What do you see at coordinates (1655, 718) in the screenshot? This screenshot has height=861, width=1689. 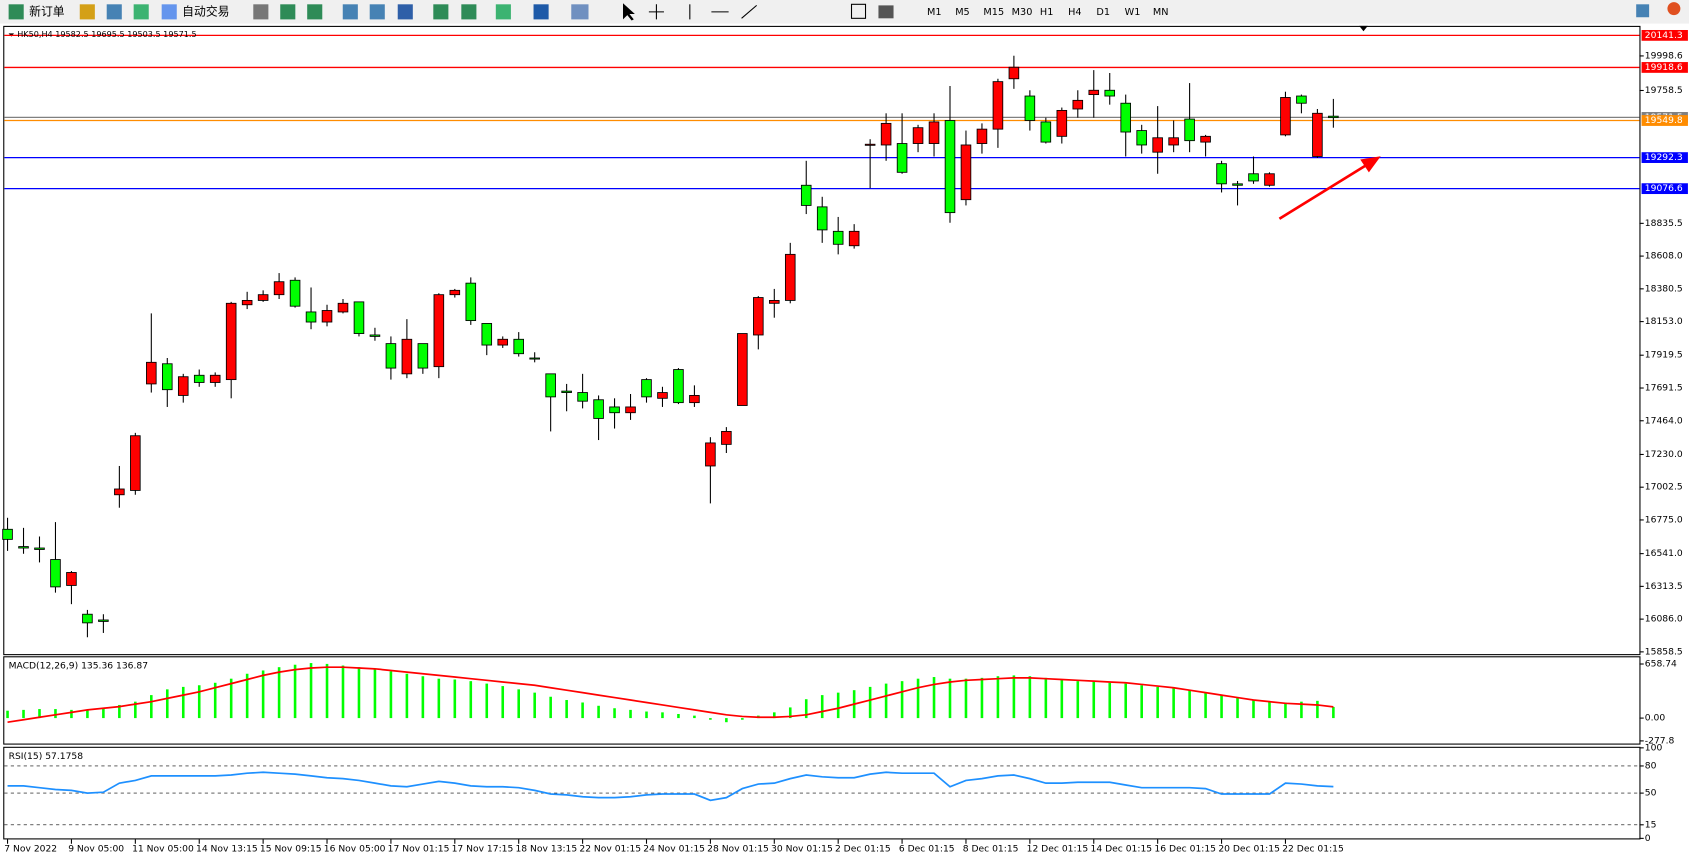 I see `y-tick-label: 0.00` at bounding box center [1655, 718].